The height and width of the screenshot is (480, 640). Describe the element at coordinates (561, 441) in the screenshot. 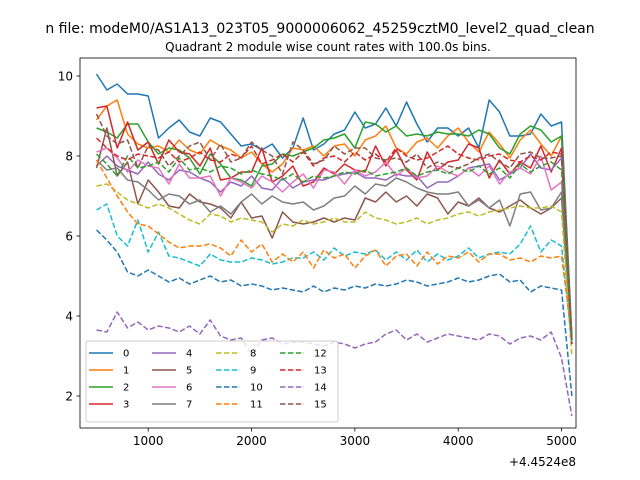

I see `x-tick-label: 5000` at that location.